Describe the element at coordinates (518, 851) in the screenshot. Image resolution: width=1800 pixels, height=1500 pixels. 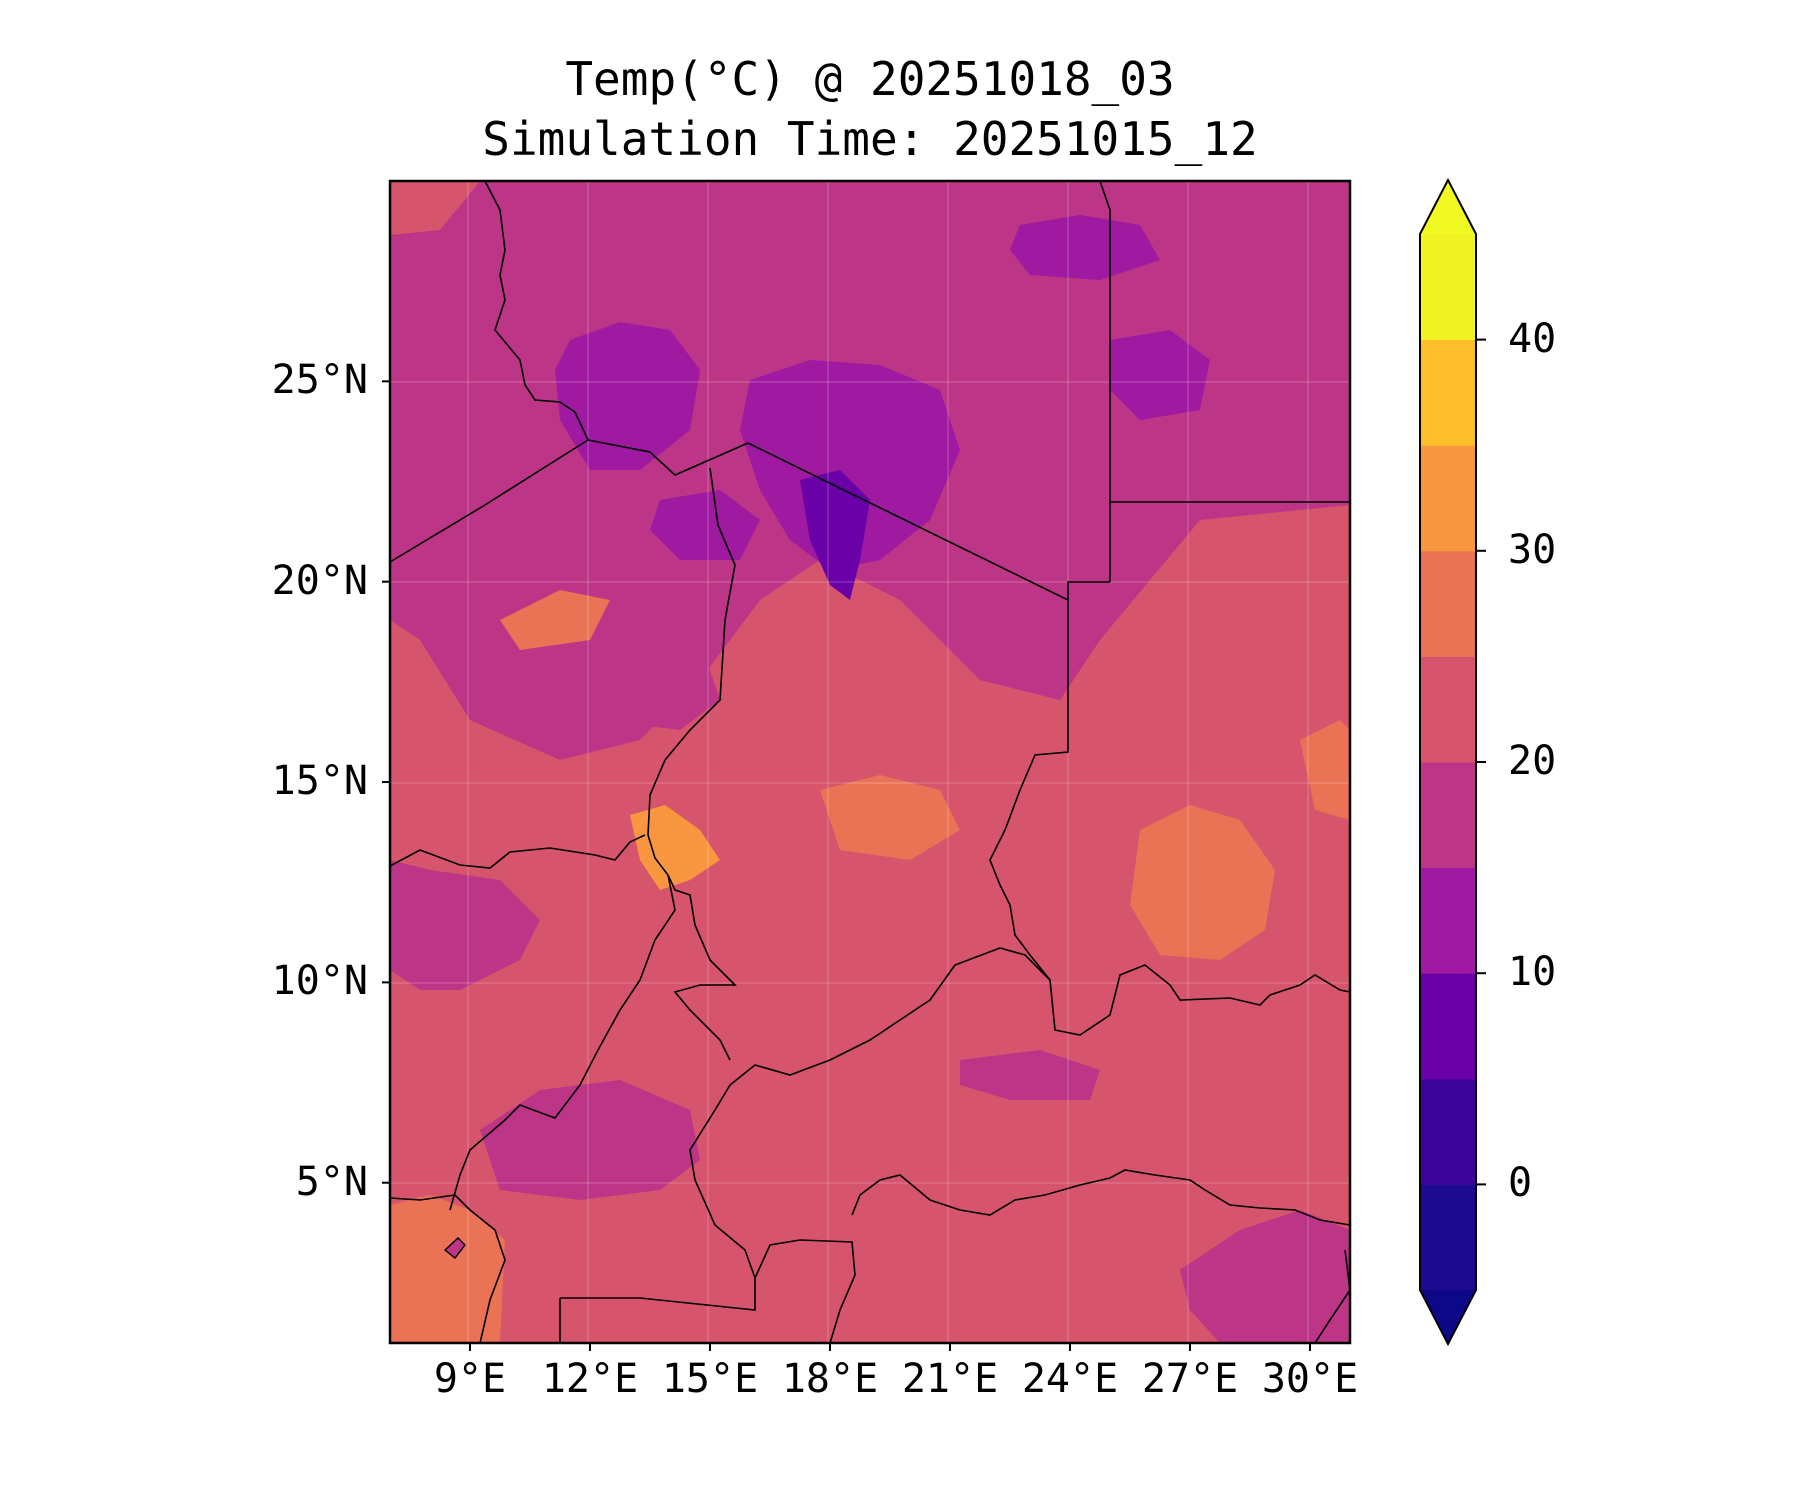
I see `border-niger-nigeria` at that location.